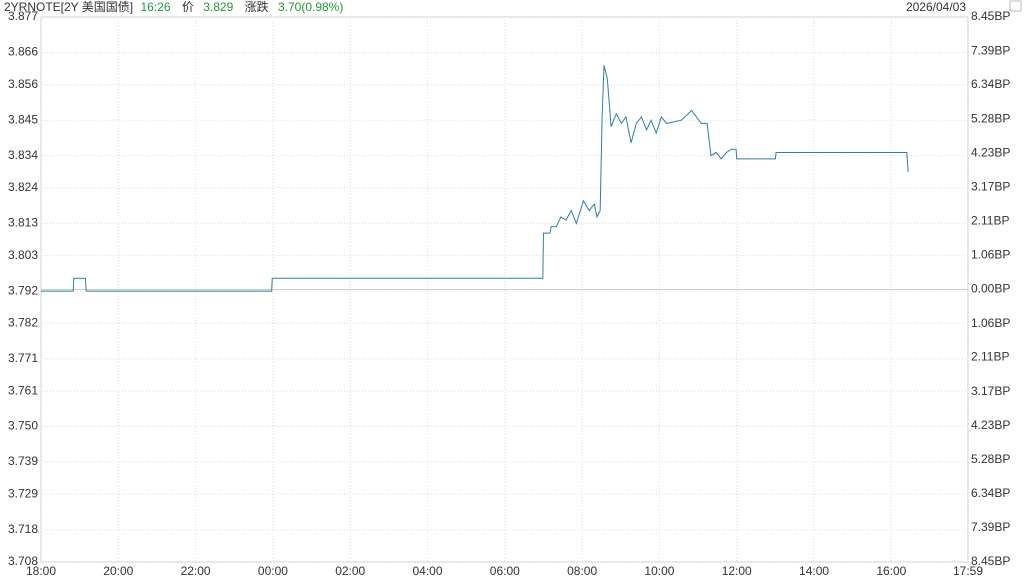 The height and width of the screenshot is (581, 1024). I want to click on x-tick-label: 06:00, so click(505, 571).